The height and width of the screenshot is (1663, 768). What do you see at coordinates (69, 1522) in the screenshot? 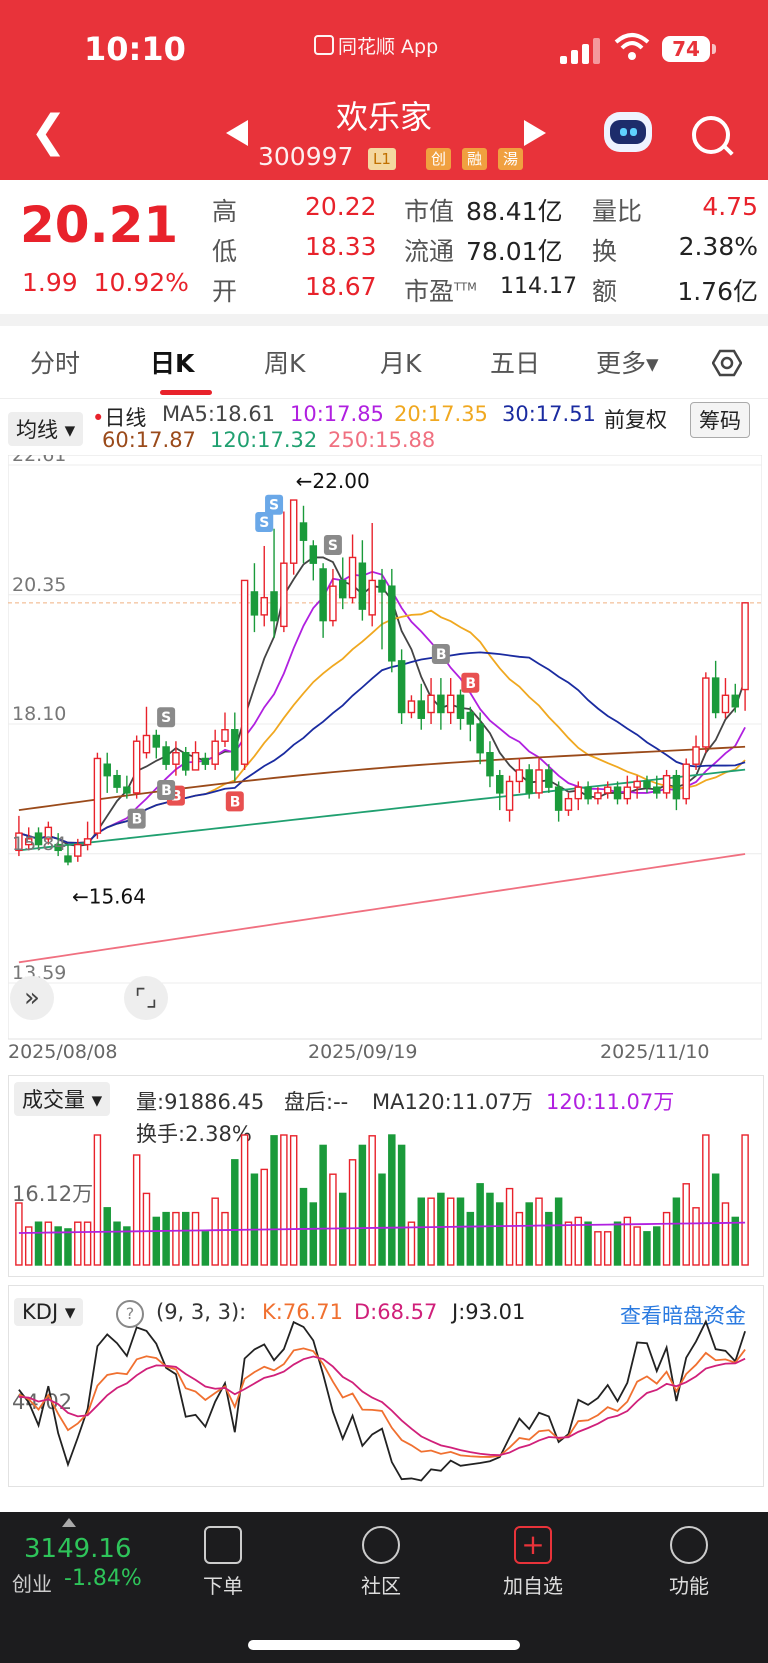
I see `index-up-icon` at bounding box center [69, 1522].